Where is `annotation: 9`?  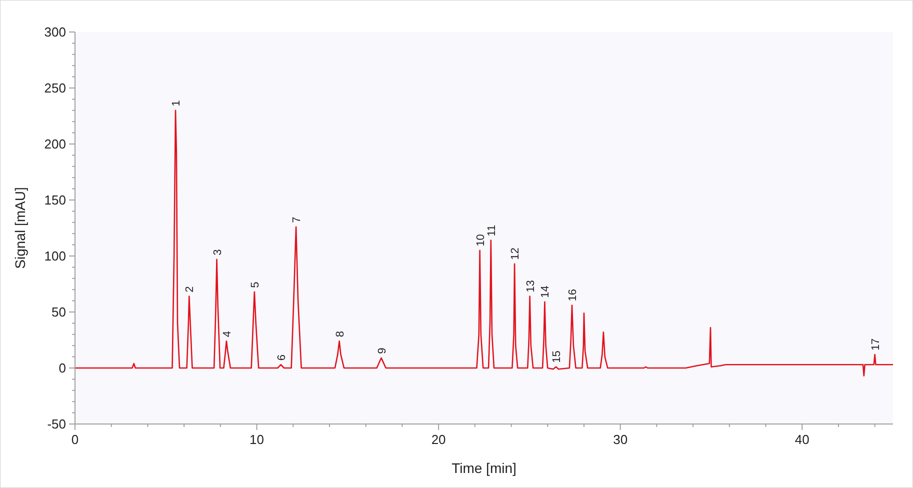
annotation: 9 is located at coordinates (382, 351).